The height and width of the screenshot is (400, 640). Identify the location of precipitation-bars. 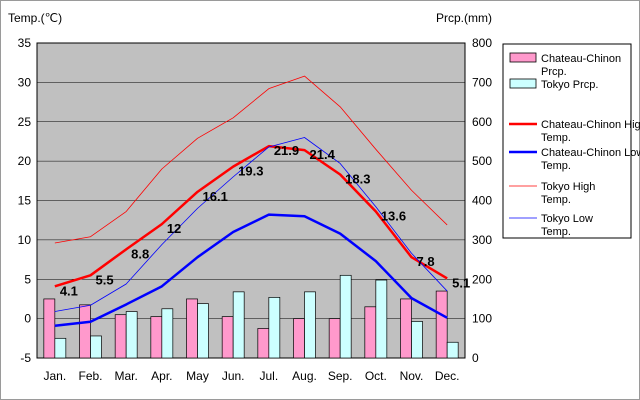
(251, 316).